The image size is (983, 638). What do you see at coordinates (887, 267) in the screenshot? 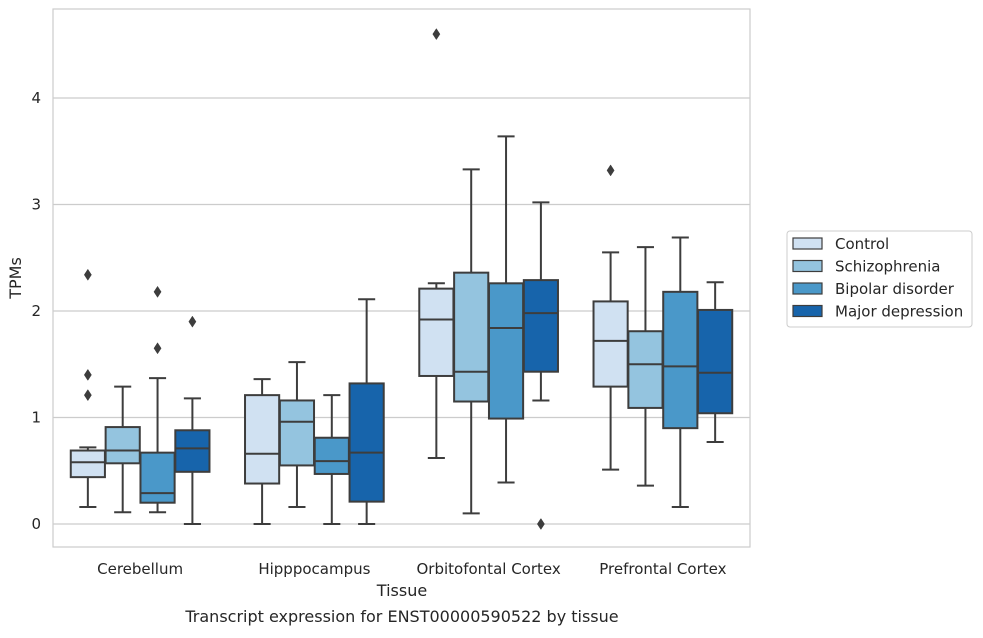
I see `legend-label: Schizophrenia` at bounding box center [887, 267].